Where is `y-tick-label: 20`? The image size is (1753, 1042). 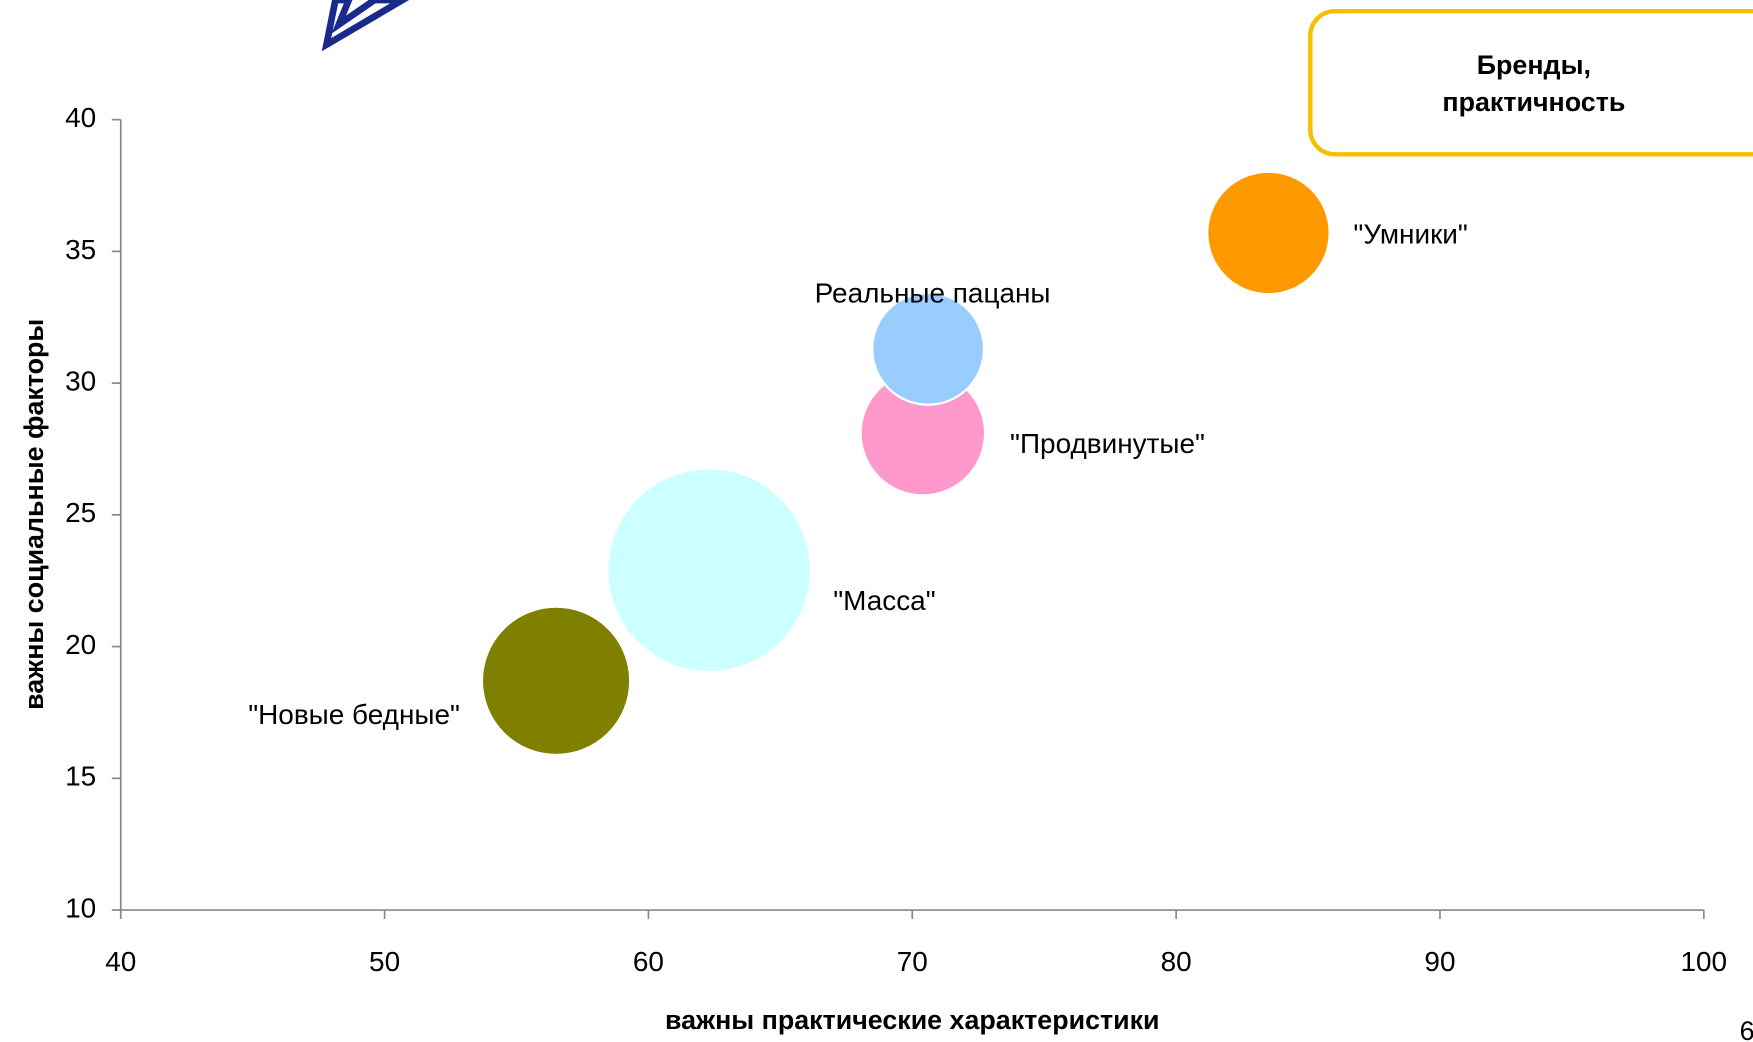 y-tick-label: 20 is located at coordinates (80, 644).